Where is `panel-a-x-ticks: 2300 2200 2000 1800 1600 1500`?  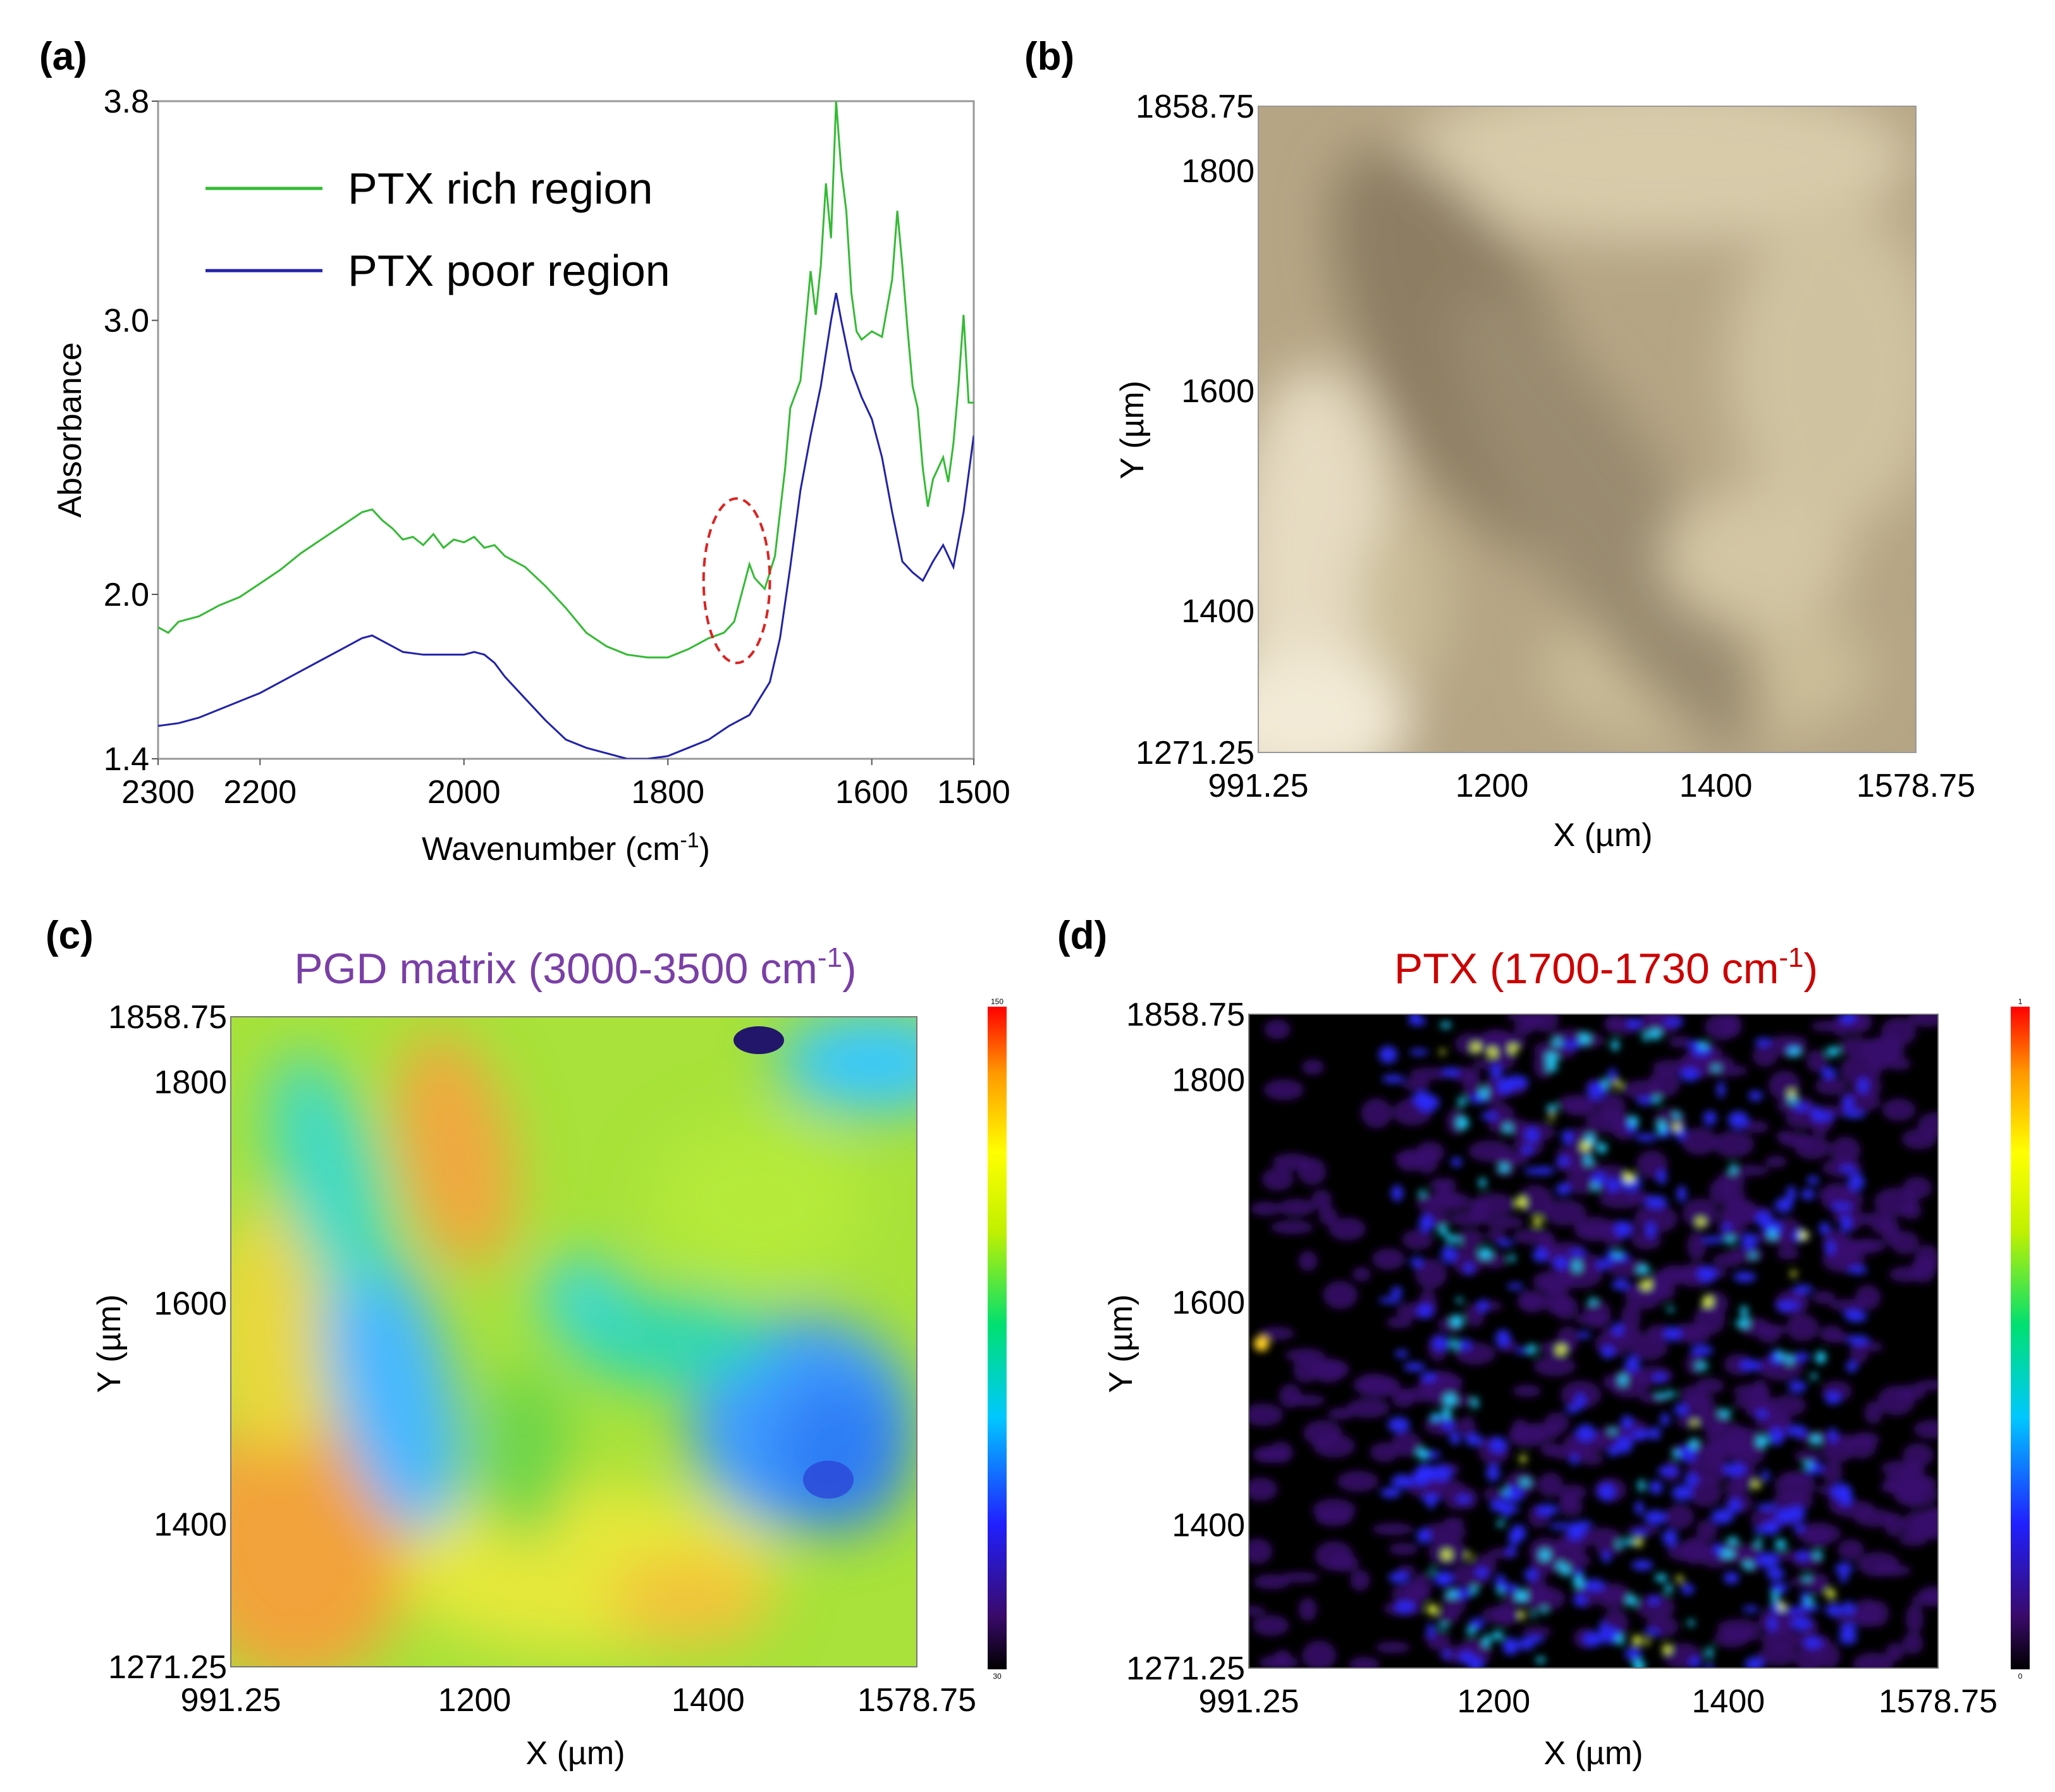
panel-a-x-ticks: 2300 2200 2000 1800 1600 1500 is located at coordinates (566, 785).